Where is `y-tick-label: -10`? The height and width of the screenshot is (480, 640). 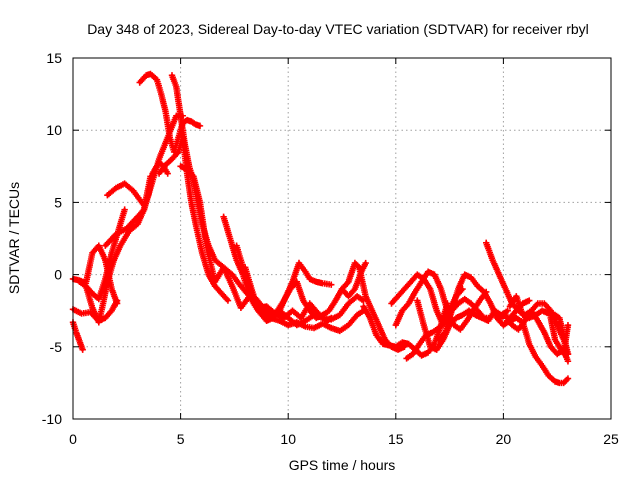
y-tick-label: -10 is located at coordinates (52, 419).